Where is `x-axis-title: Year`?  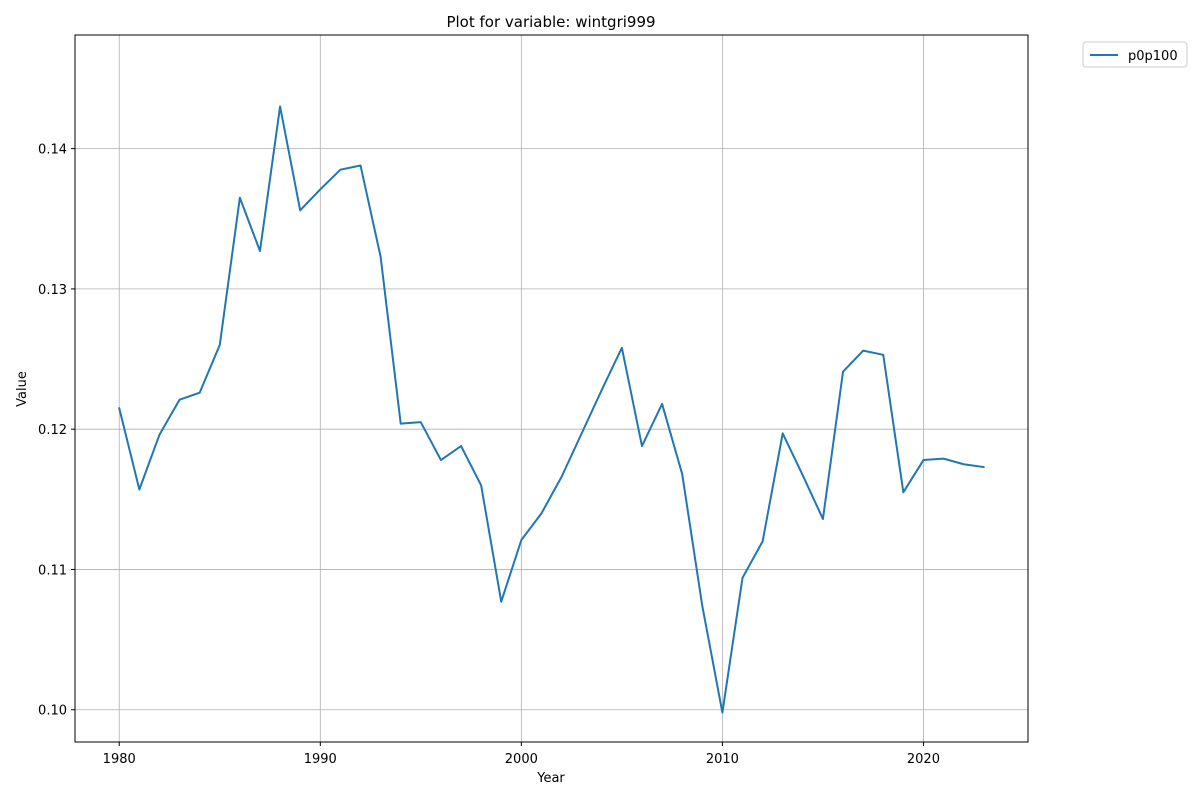 x-axis-title: Year is located at coordinates (550, 778).